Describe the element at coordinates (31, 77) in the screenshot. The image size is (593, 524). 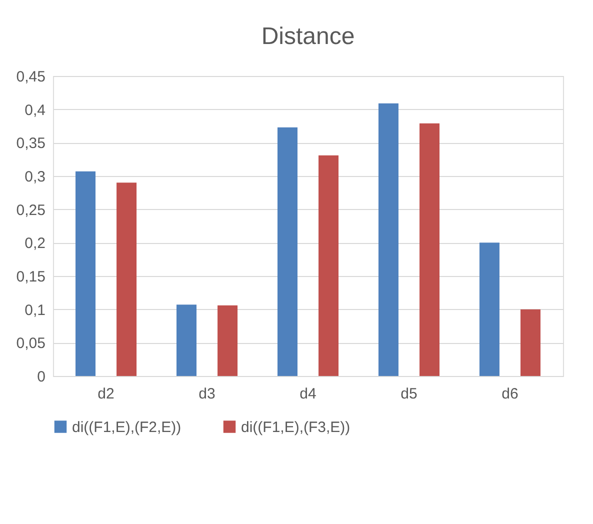
I see `y-tick-label: 0,45` at that location.